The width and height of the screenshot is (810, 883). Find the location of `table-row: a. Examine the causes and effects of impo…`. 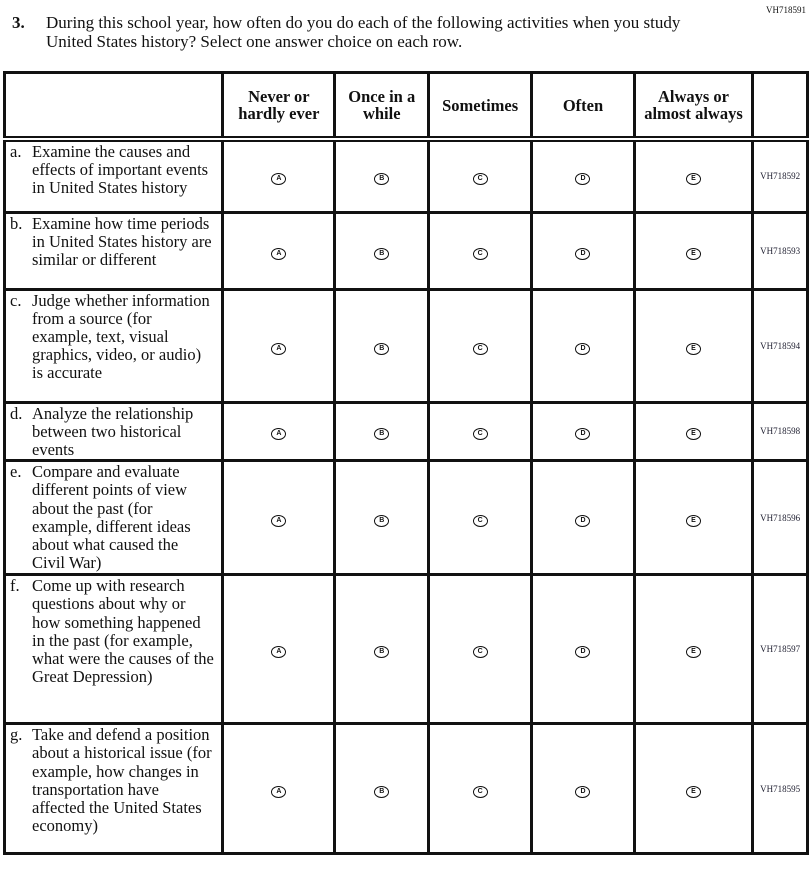

table-row: a. Examine the causes and effects of impo… is located at coordinates (405, 175).